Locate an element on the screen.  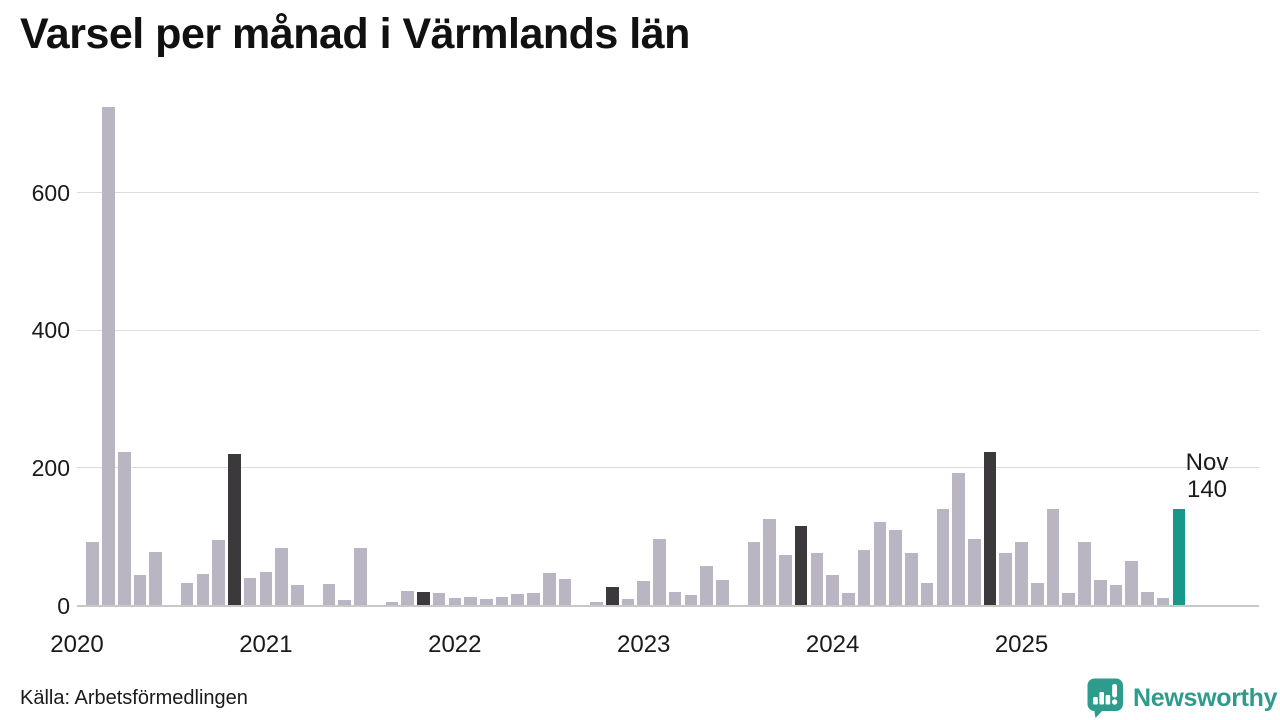
current-bar-annotation: Nov 140 is located at coordinates (1207, 476).